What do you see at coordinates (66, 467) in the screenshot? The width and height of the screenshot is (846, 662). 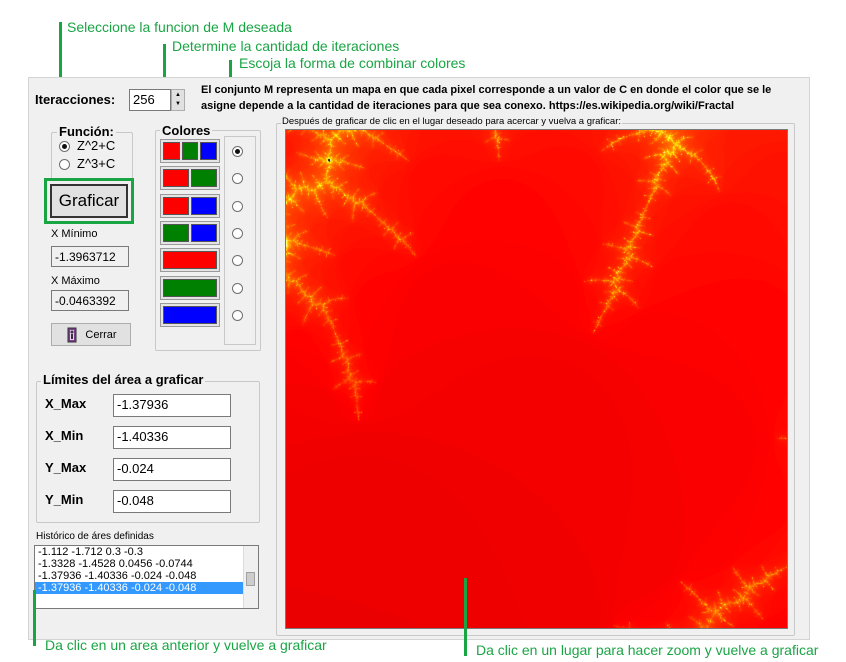 I see `y-max-field-label: Y_Max` at bounding box center [66, 467].